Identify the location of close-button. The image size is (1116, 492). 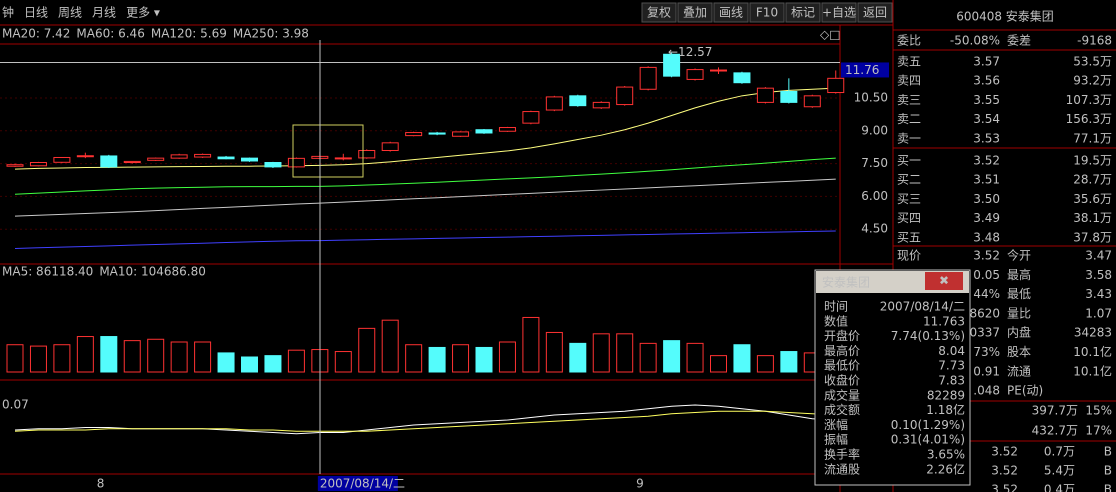
(944, 281).